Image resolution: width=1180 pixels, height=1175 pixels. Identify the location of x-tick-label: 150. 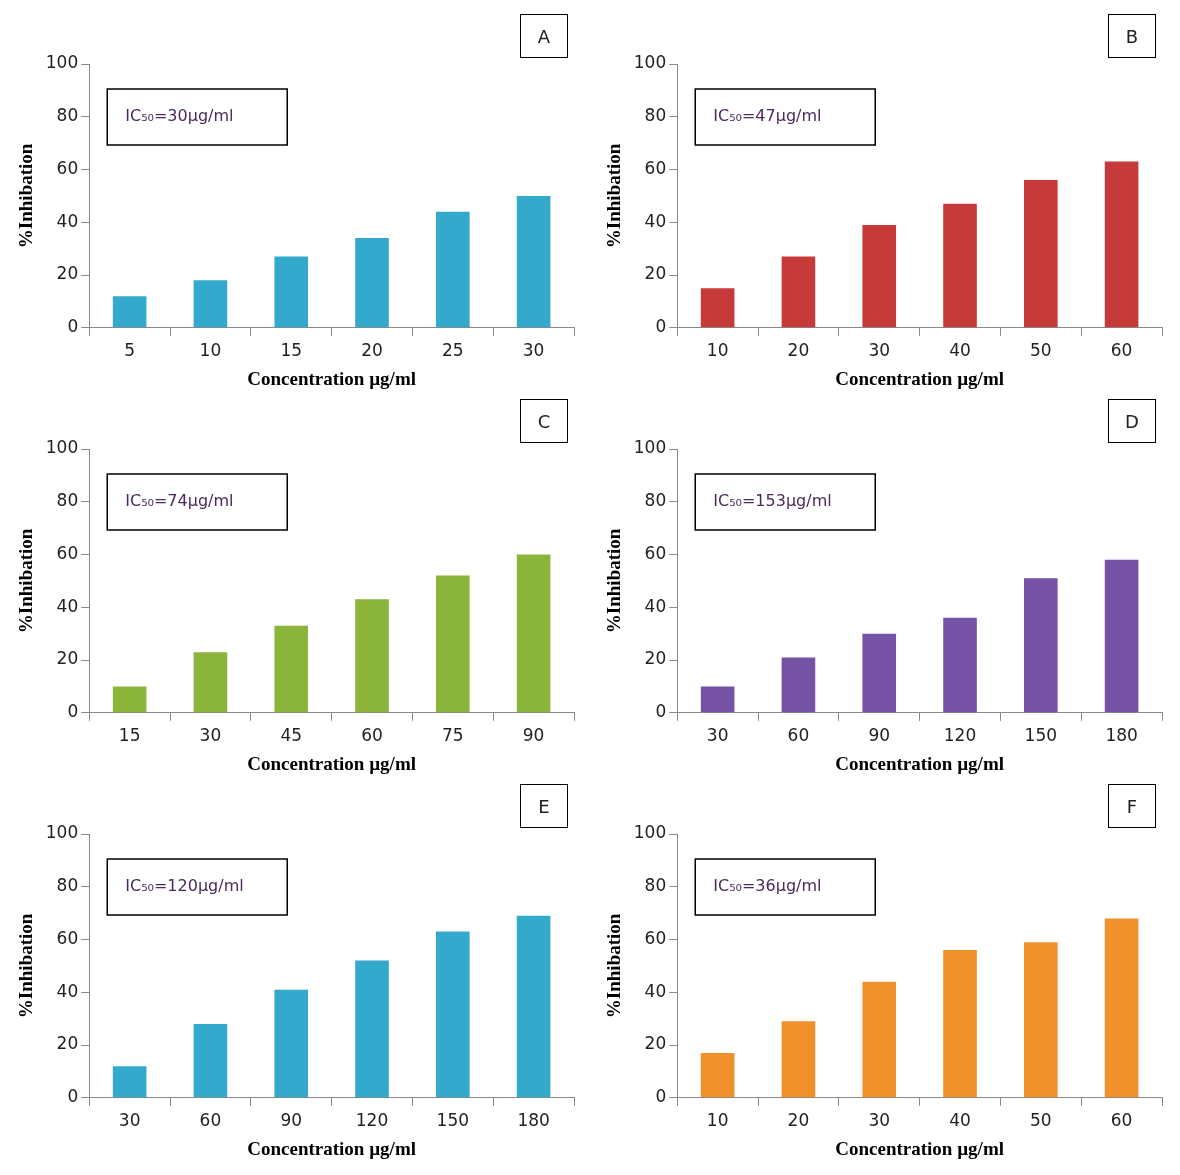
(1041, 735).